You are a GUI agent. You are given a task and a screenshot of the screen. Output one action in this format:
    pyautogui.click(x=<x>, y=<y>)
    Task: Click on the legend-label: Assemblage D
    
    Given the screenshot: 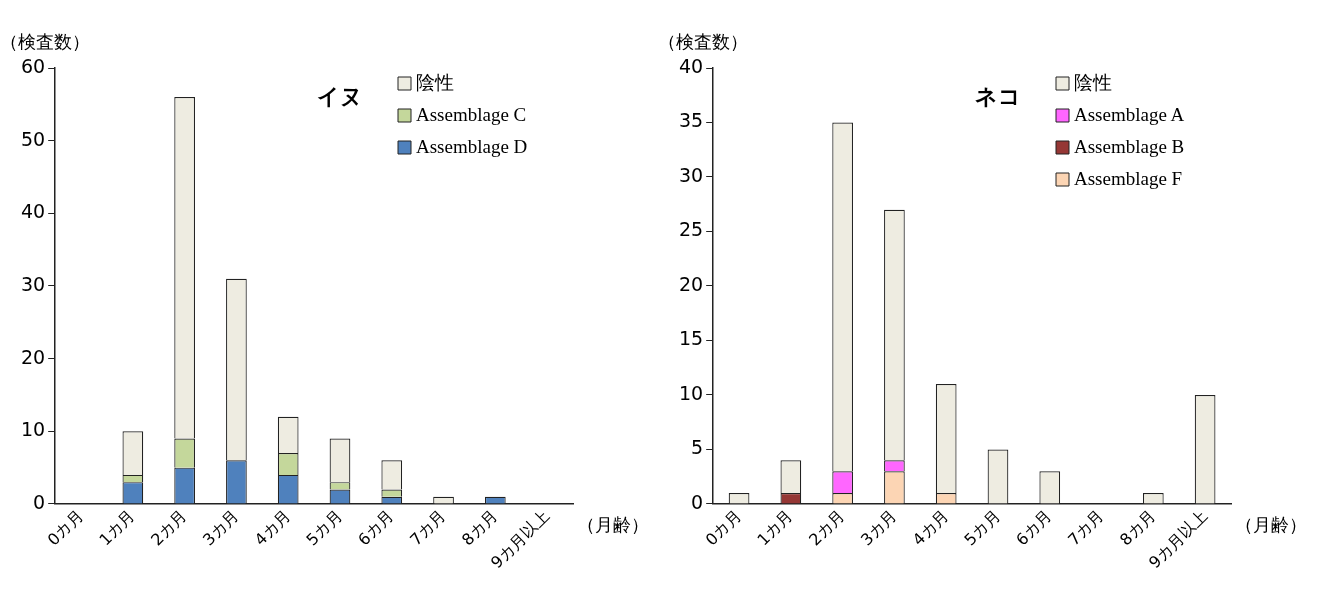 What is the action you would take?
    pyautogui.click(x=472, y=146)
    